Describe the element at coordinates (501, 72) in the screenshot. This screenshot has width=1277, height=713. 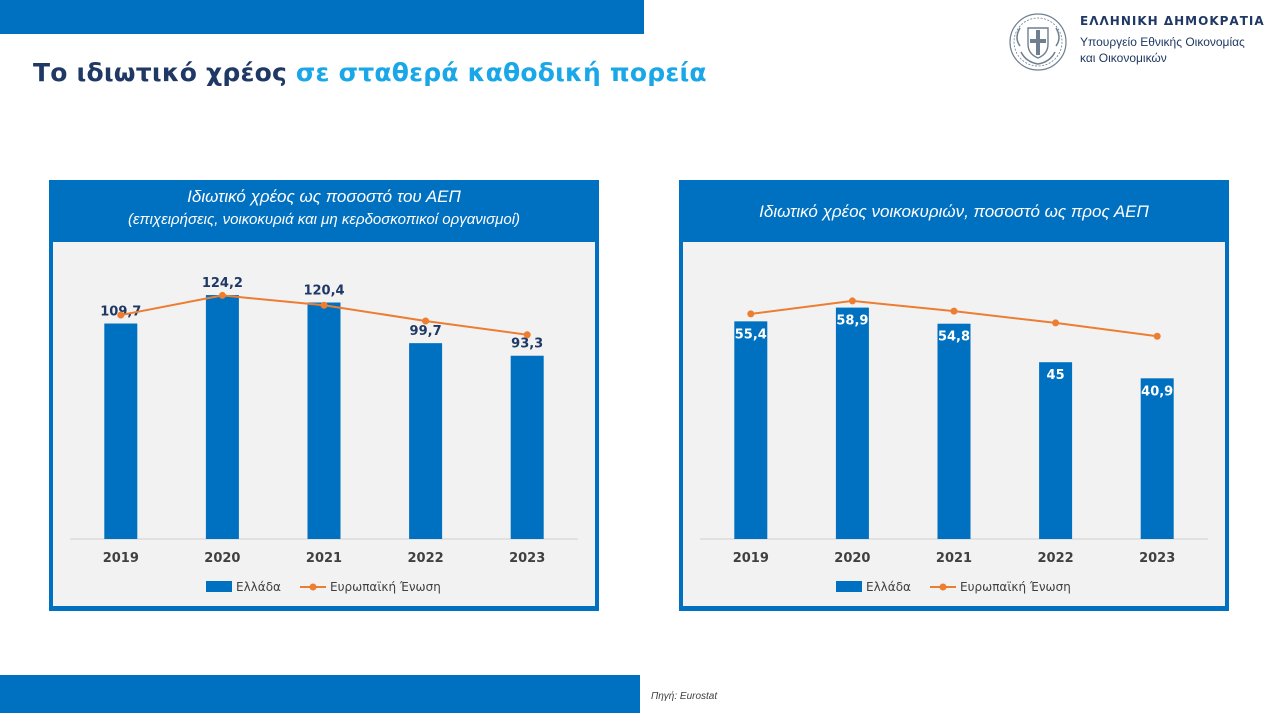
I see `page-title-accent: σε σταθερά καθοδική πορεία` at that location.